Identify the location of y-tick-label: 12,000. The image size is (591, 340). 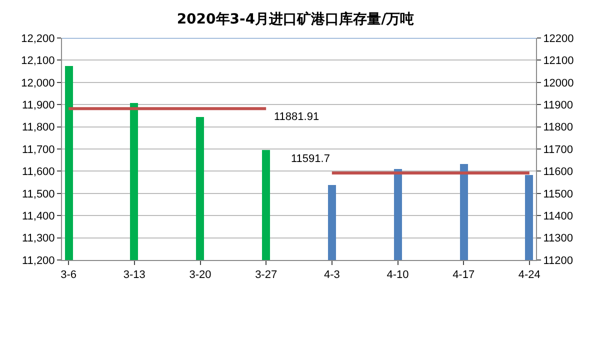
(38, 83).